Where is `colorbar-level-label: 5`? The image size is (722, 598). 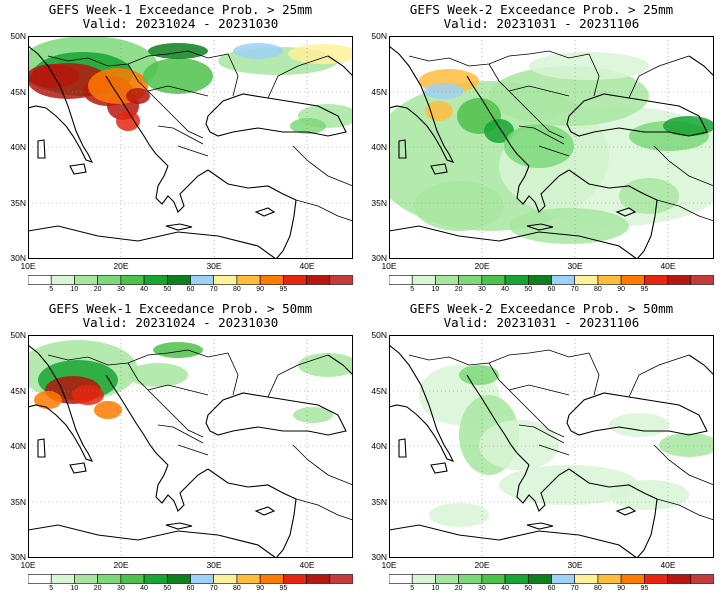
colorbar-level-label: 5 is located at coordinates (412, 289).